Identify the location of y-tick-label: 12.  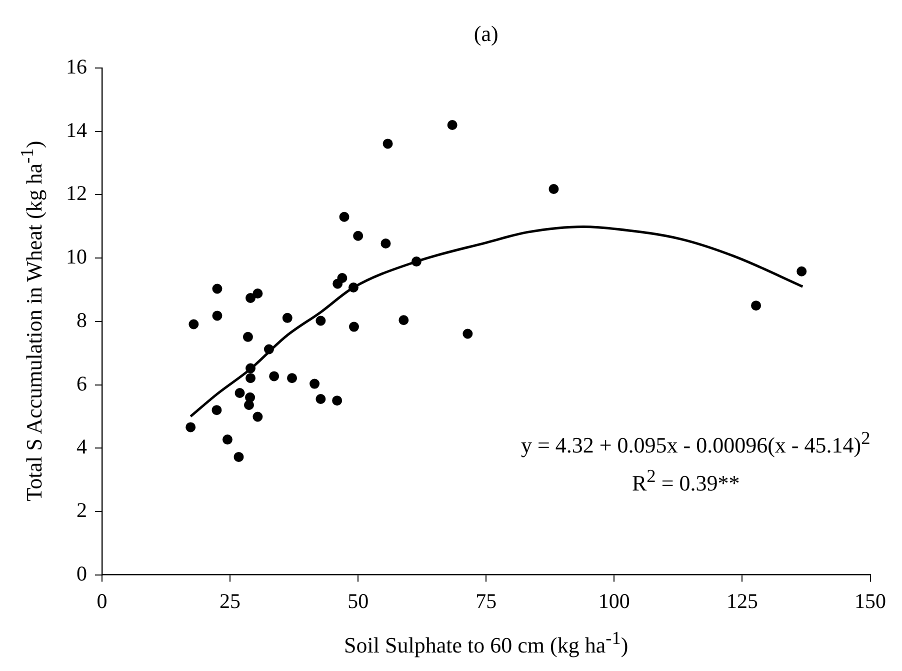
(76, 193).